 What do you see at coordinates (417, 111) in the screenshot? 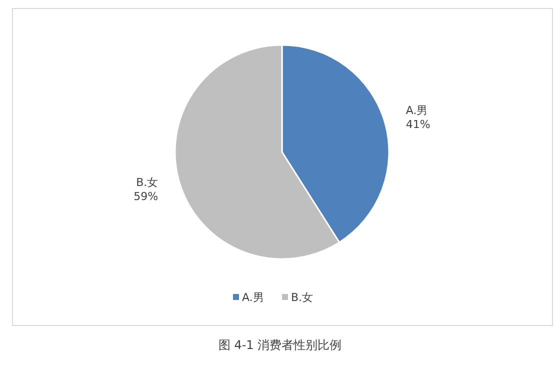
I see `slice-label: A.男` at bounding box center [417, 111].